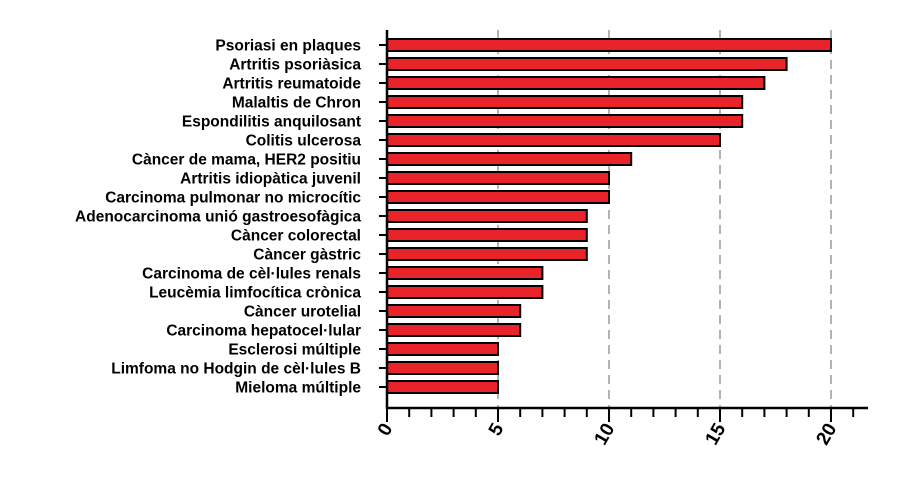  I want to click on category-label: Malaltis de Chron, so click(296, 103).